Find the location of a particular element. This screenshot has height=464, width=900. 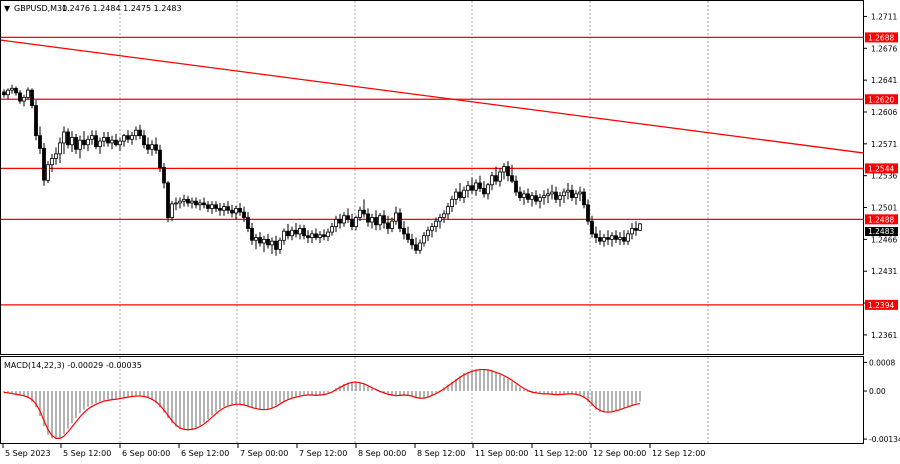

price-tick-label: 1.2501 is located at coordinates (884, 208).